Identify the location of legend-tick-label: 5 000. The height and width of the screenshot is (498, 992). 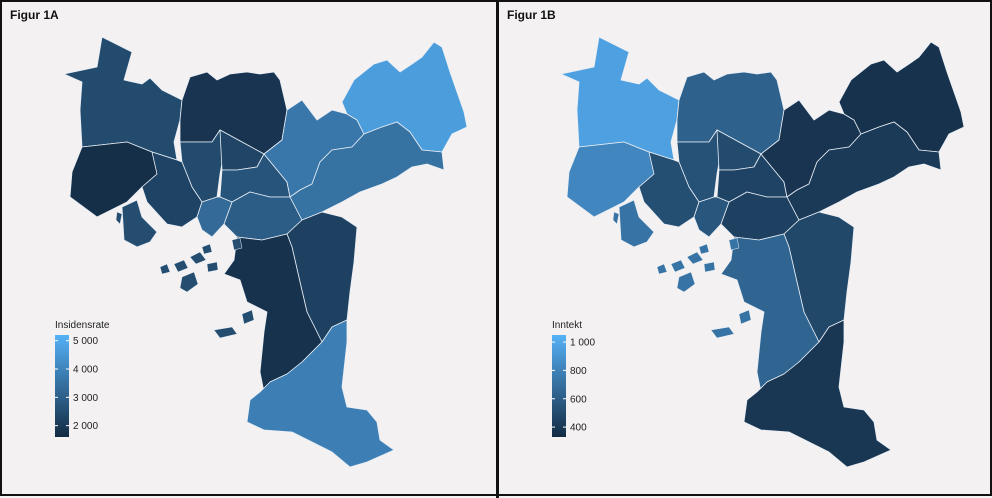
(85, 341).